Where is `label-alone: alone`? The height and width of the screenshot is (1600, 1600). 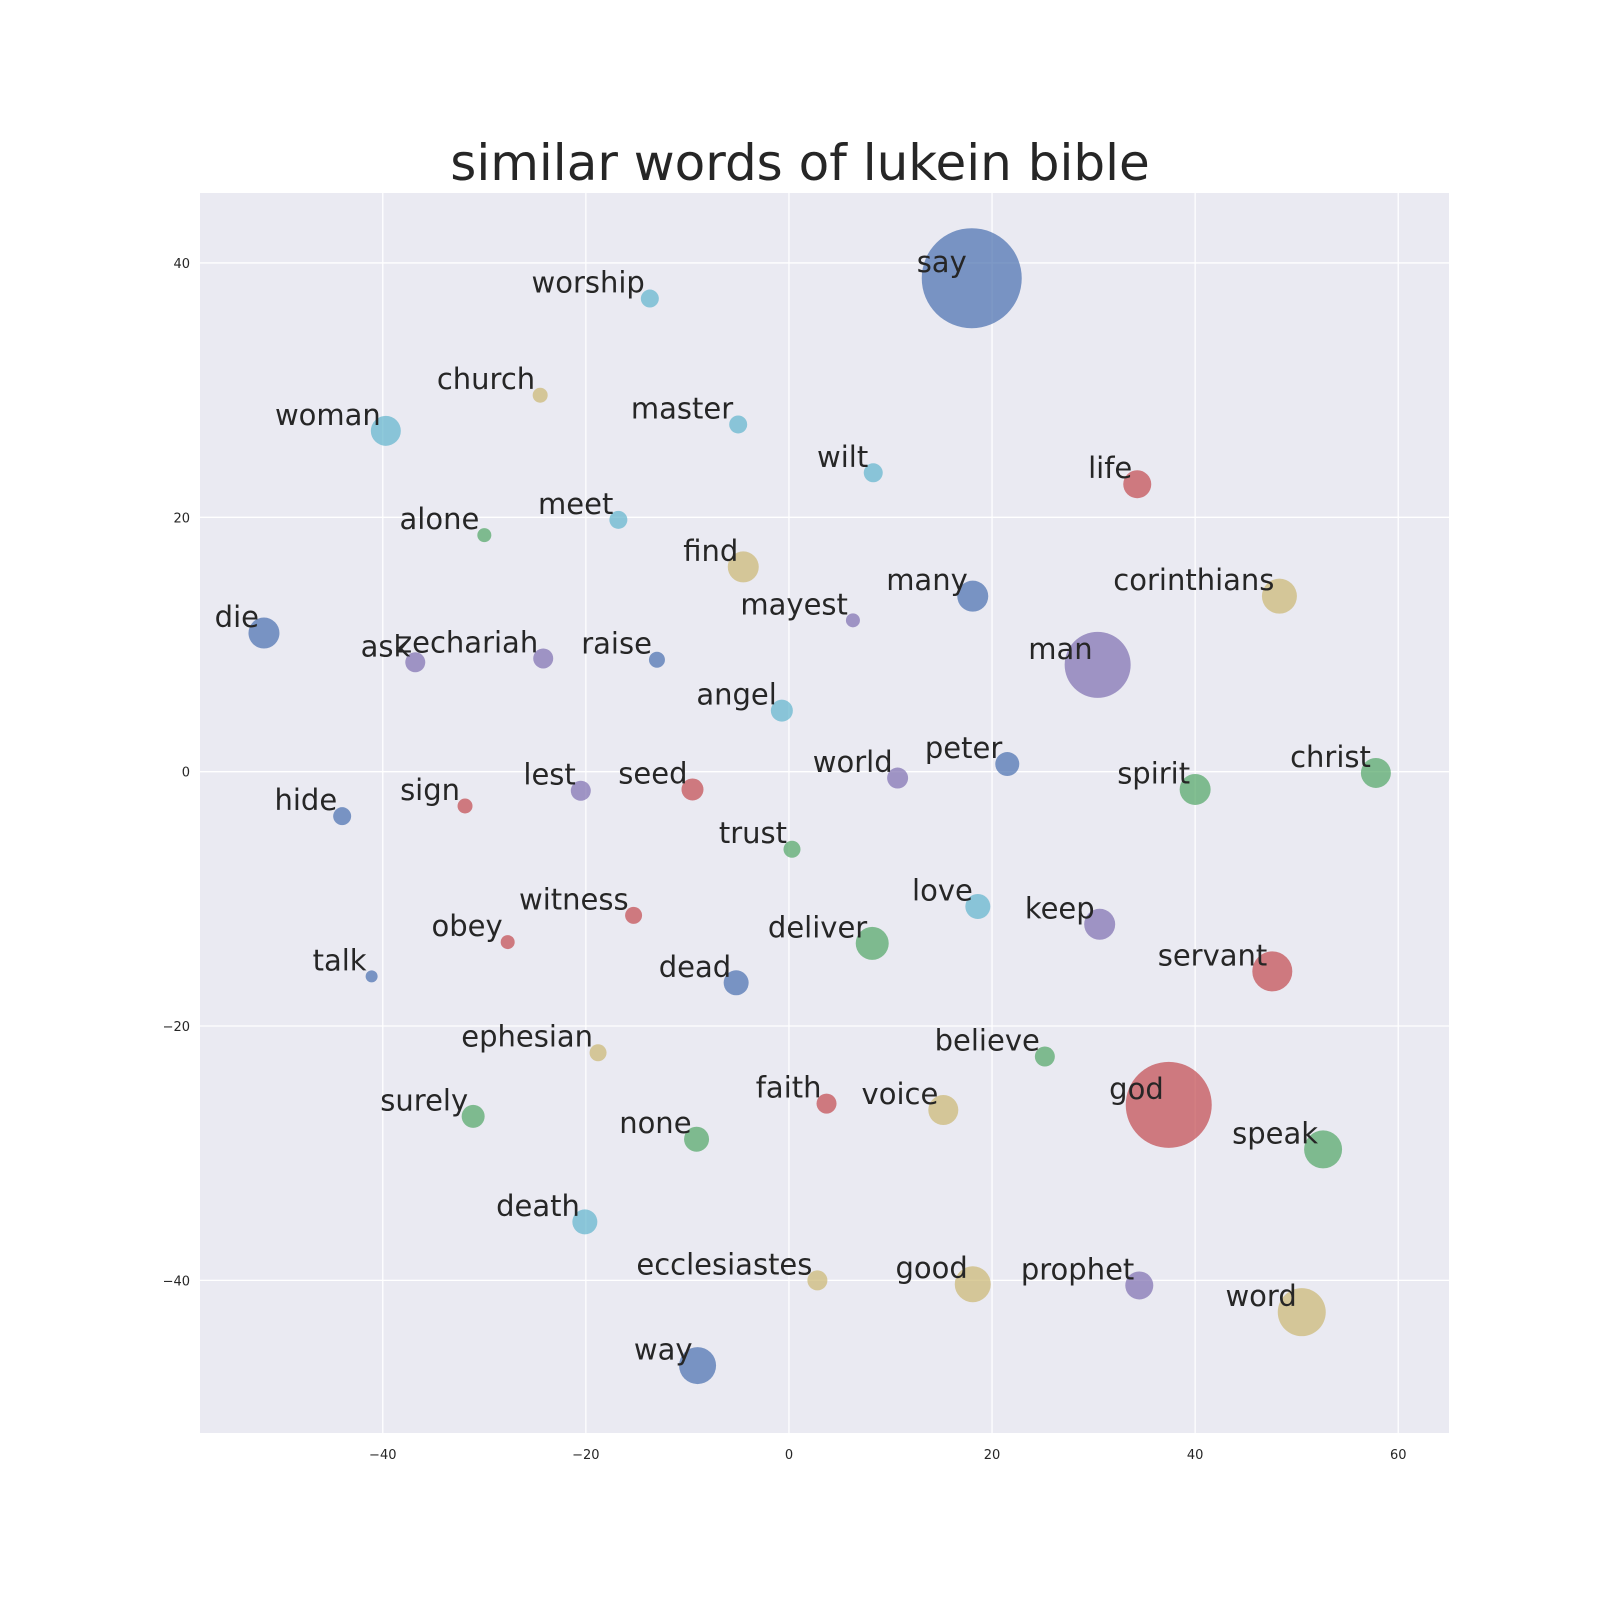 label-alone: alone is located at coordinates (440, 519).